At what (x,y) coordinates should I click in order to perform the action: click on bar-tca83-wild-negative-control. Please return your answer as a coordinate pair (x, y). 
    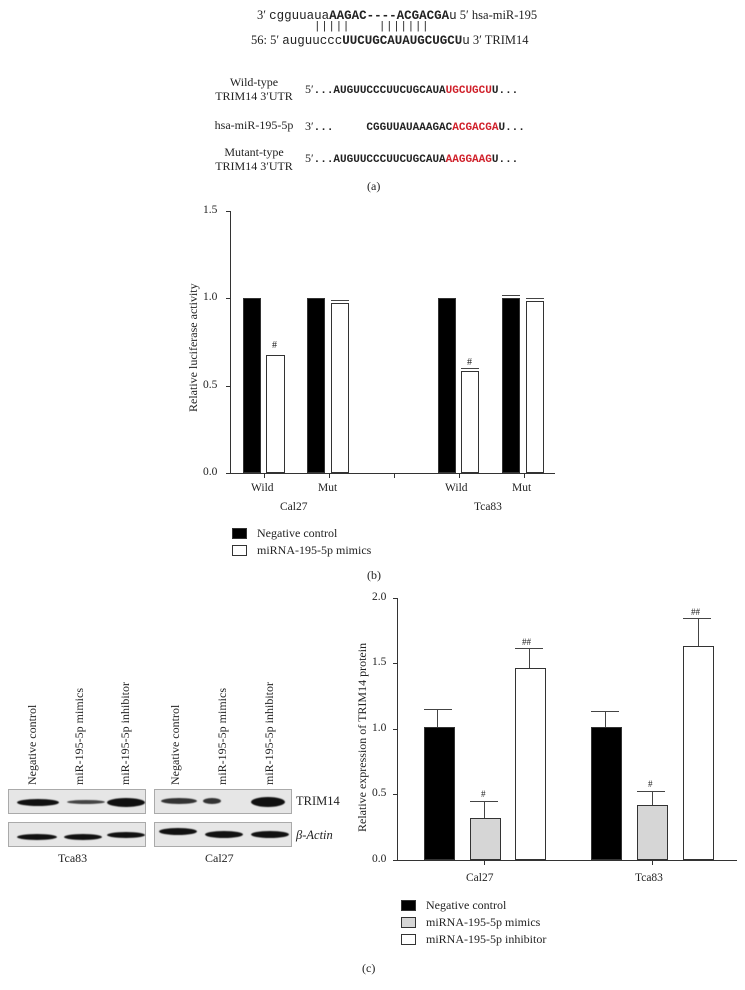
    Looking at the image, I should click on (447, 385).